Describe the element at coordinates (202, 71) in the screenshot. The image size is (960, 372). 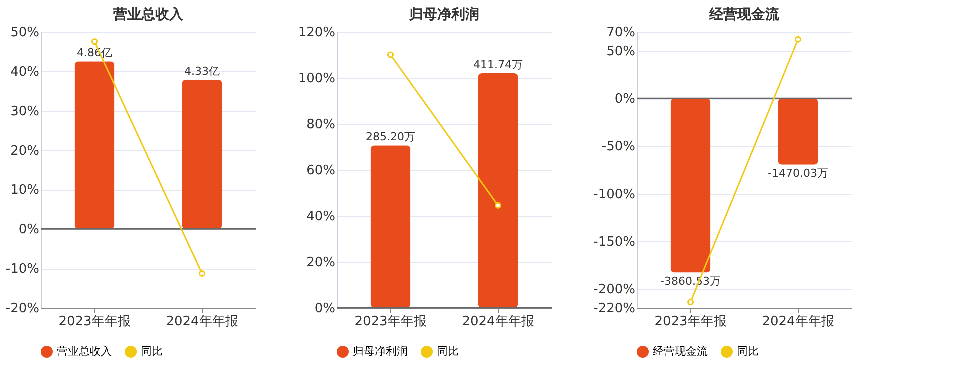
I see `data-label: 4.33亿` at that location.